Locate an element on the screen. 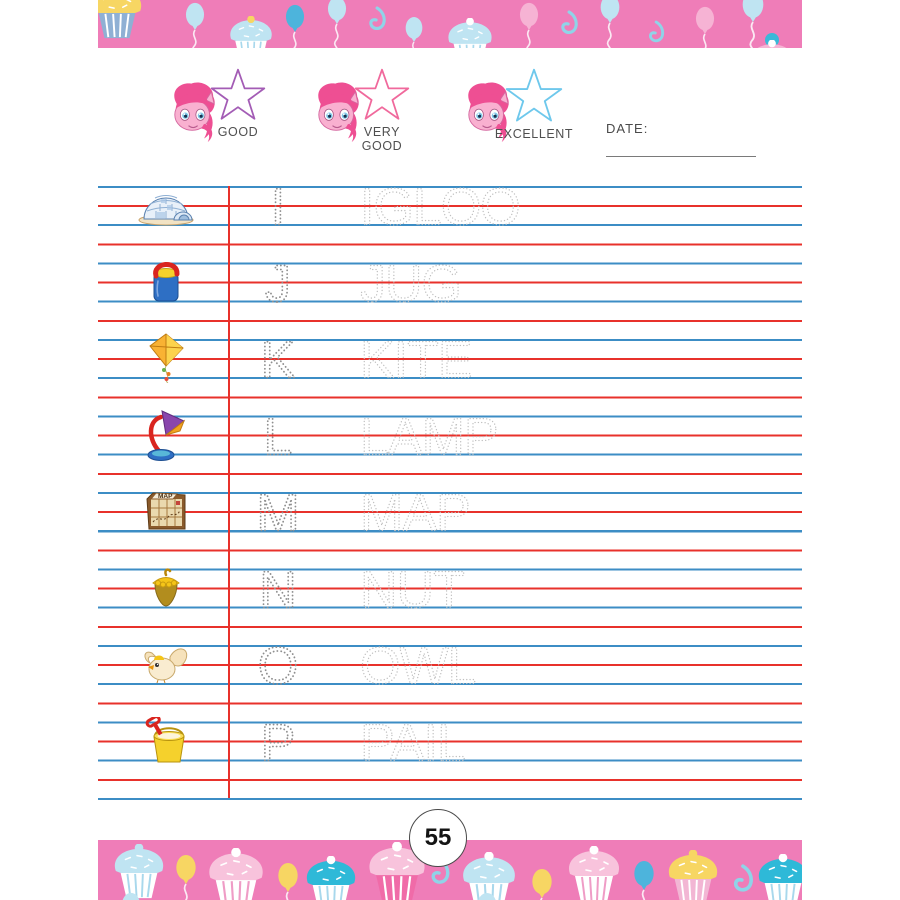 Image resolution: width=900 pixels, height=900 pixels. nut-icon is located at coordinates (166, 588).